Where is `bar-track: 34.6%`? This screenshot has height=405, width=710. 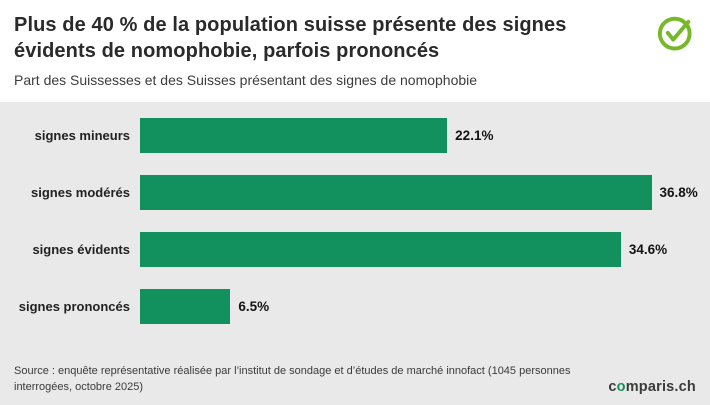 bar-track: 34.6% is located at coordinates (415, 249).